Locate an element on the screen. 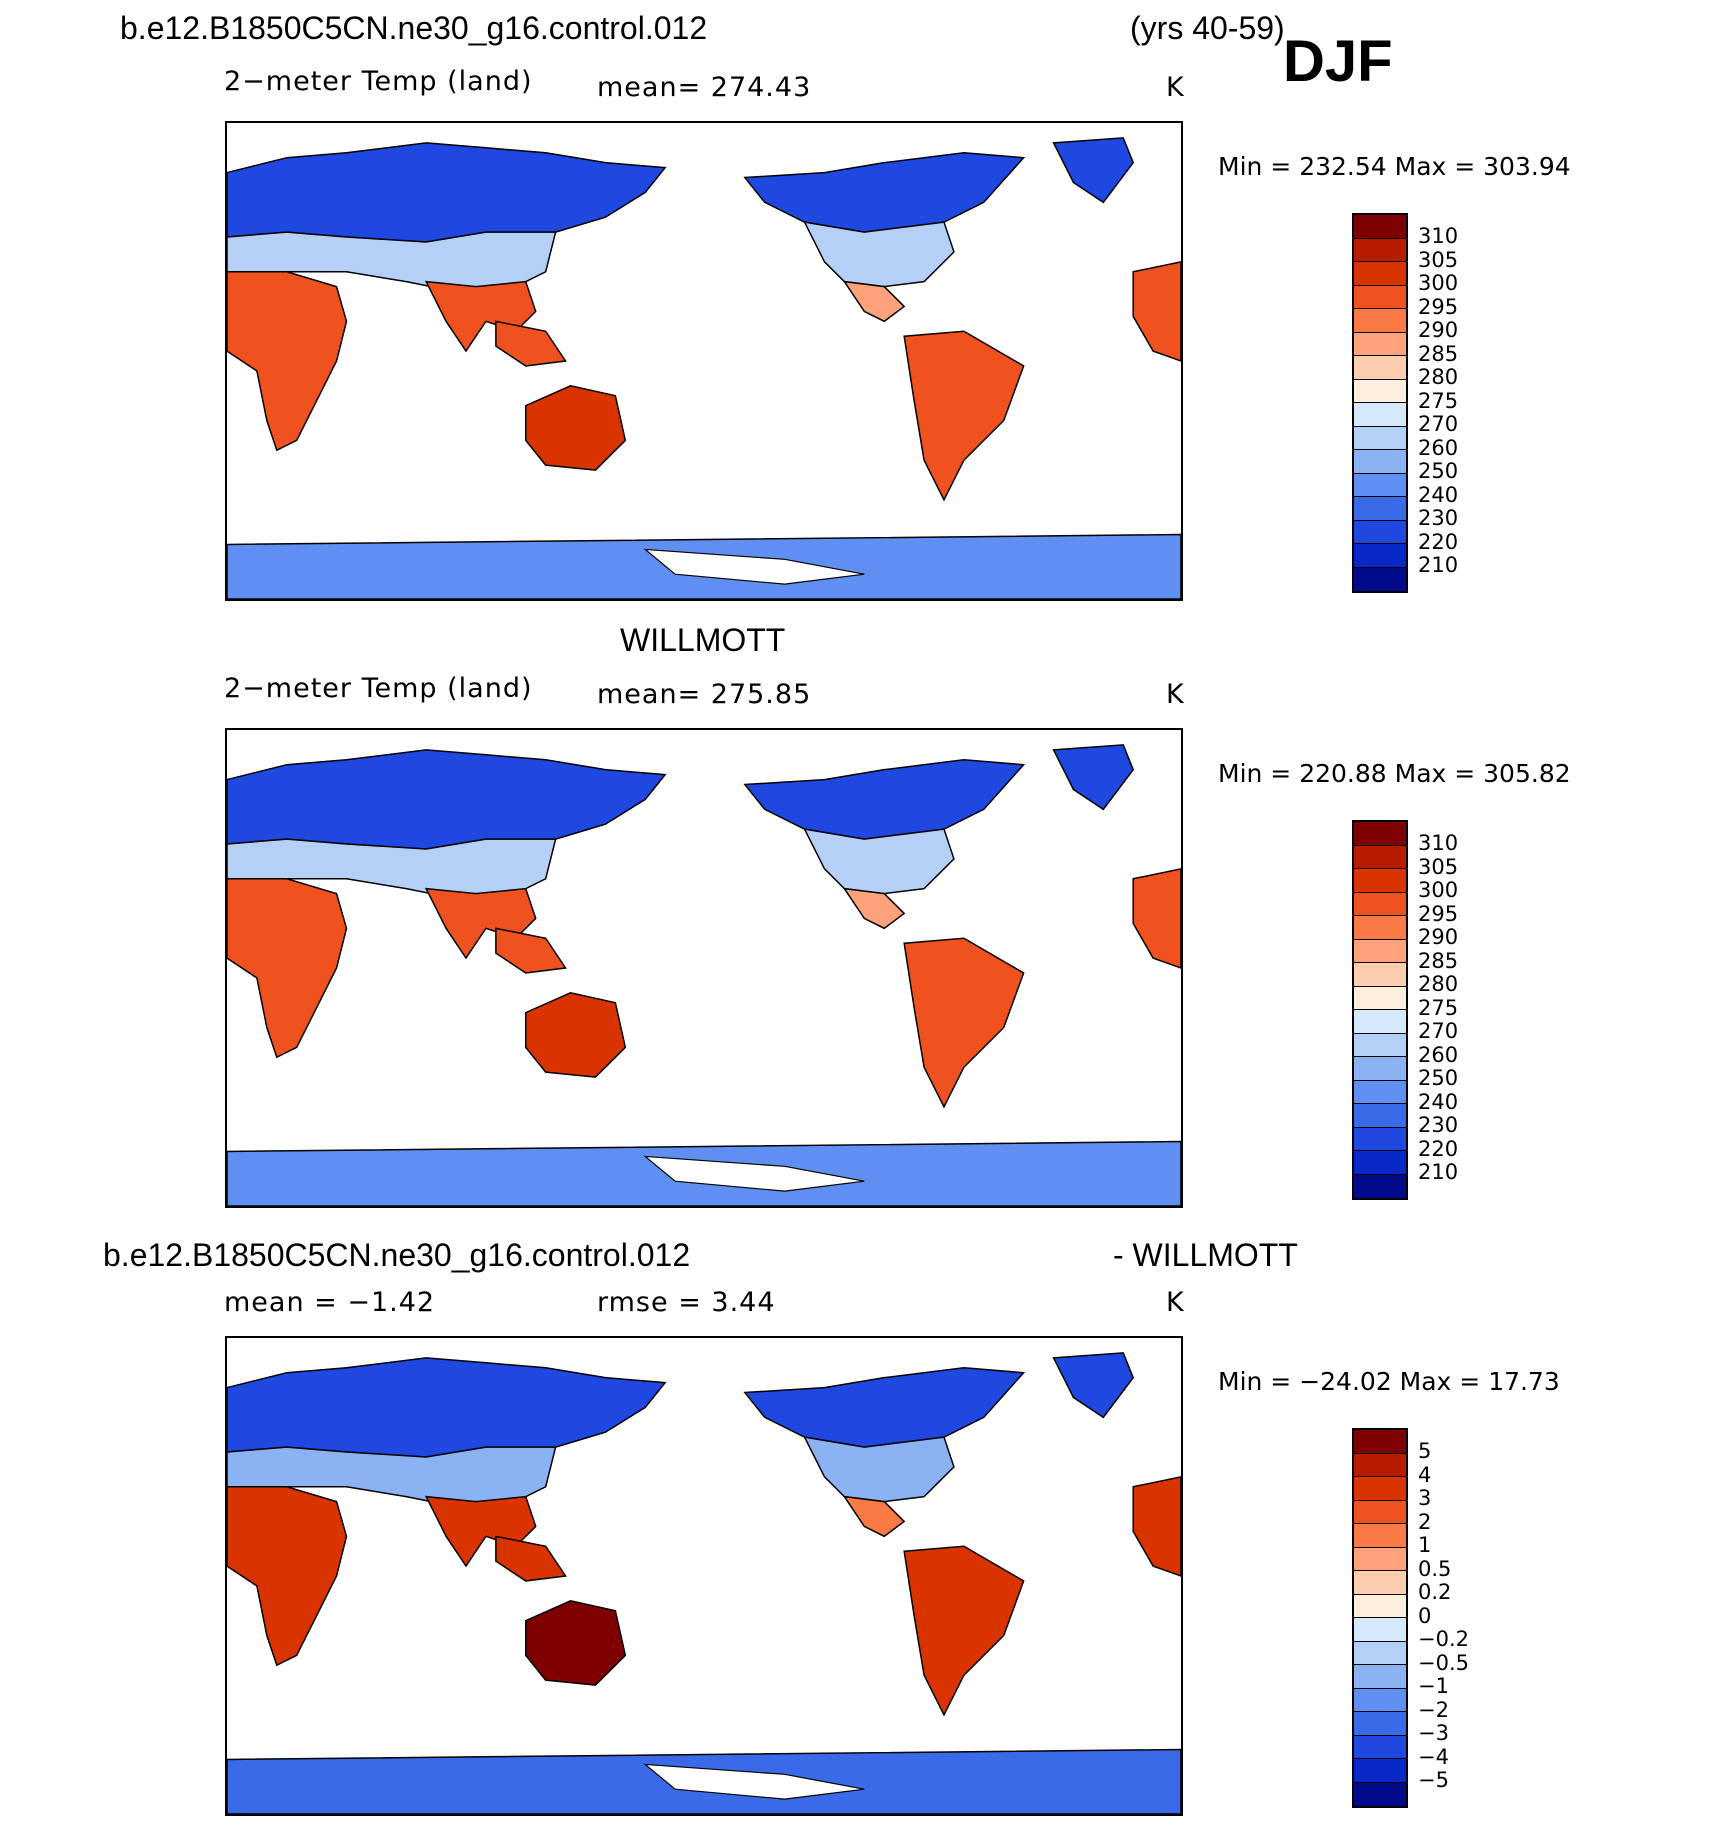 This screenshot has height=1831, width=1710. panel3-map is located at coordinates (704, 1576).